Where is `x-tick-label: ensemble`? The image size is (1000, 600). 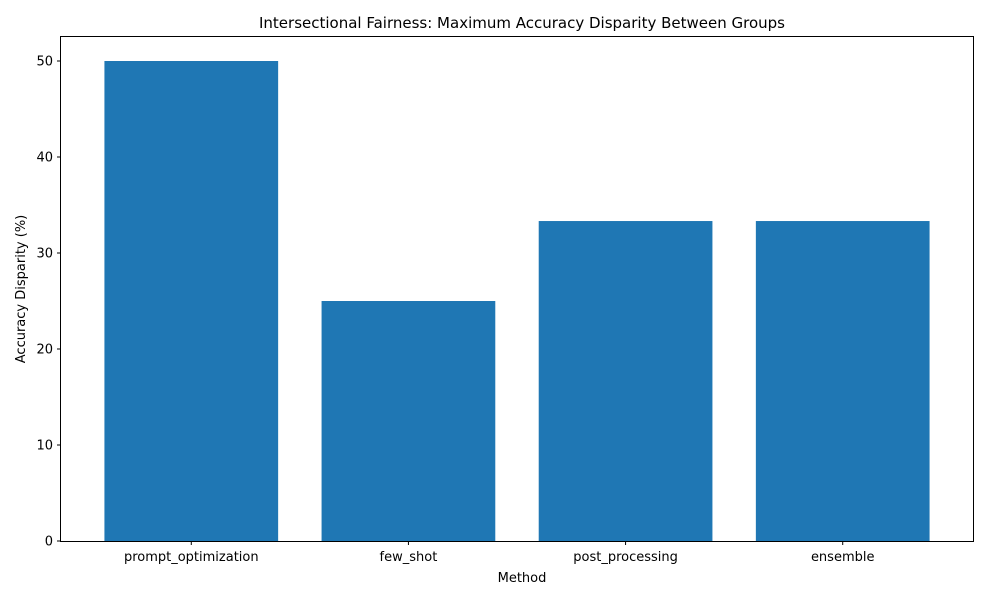 x-tick-label: ensemble is located at coordinates (843, 557).